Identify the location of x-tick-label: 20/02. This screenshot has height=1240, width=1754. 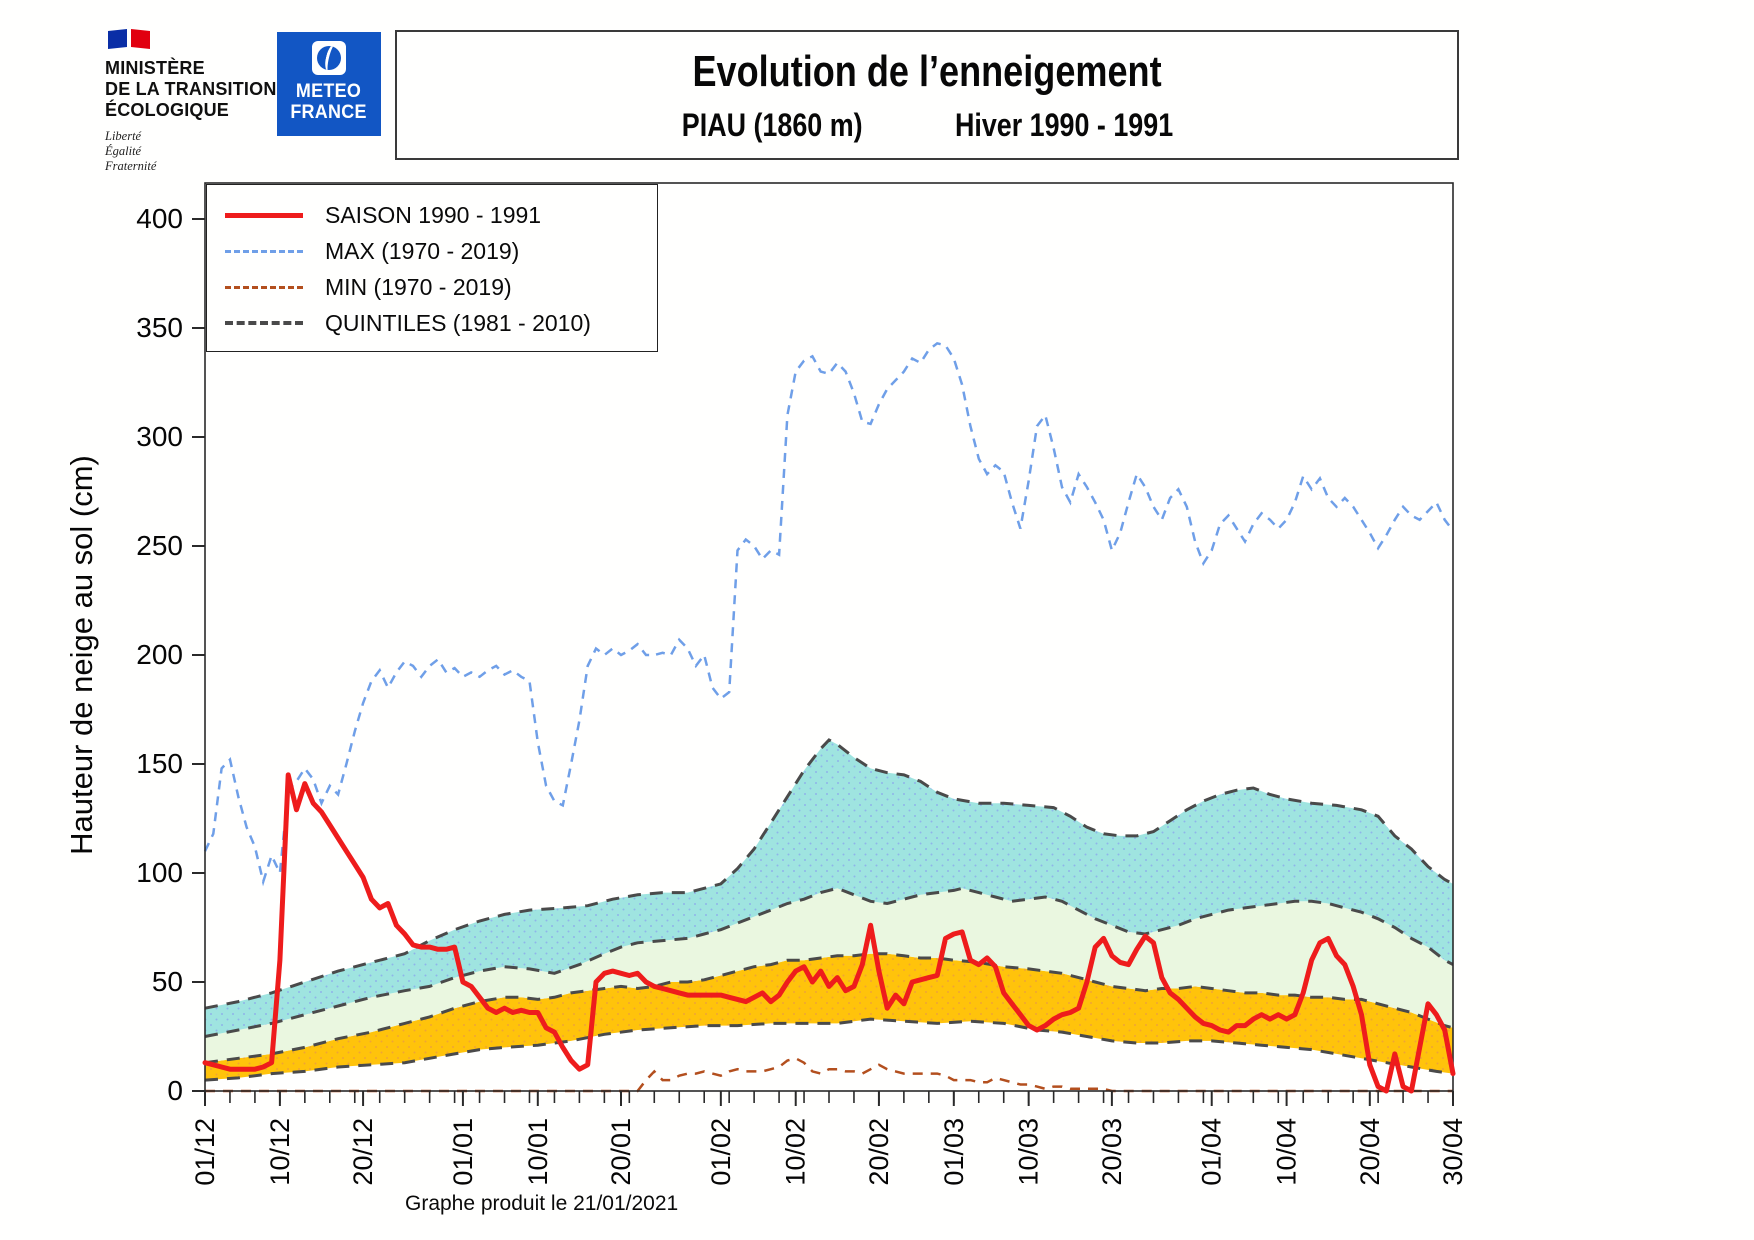
(879, 1152).